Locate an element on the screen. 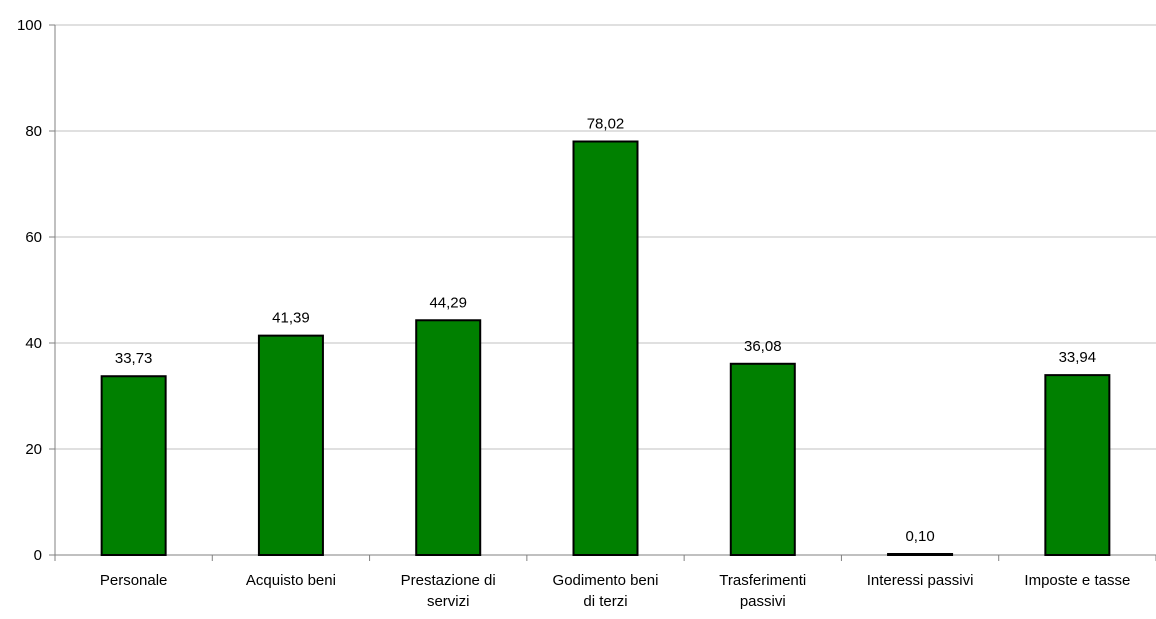 The height and width of the screenshot is (619, 1156). y-tick-label: 60 is located at coordinates (33, 237).